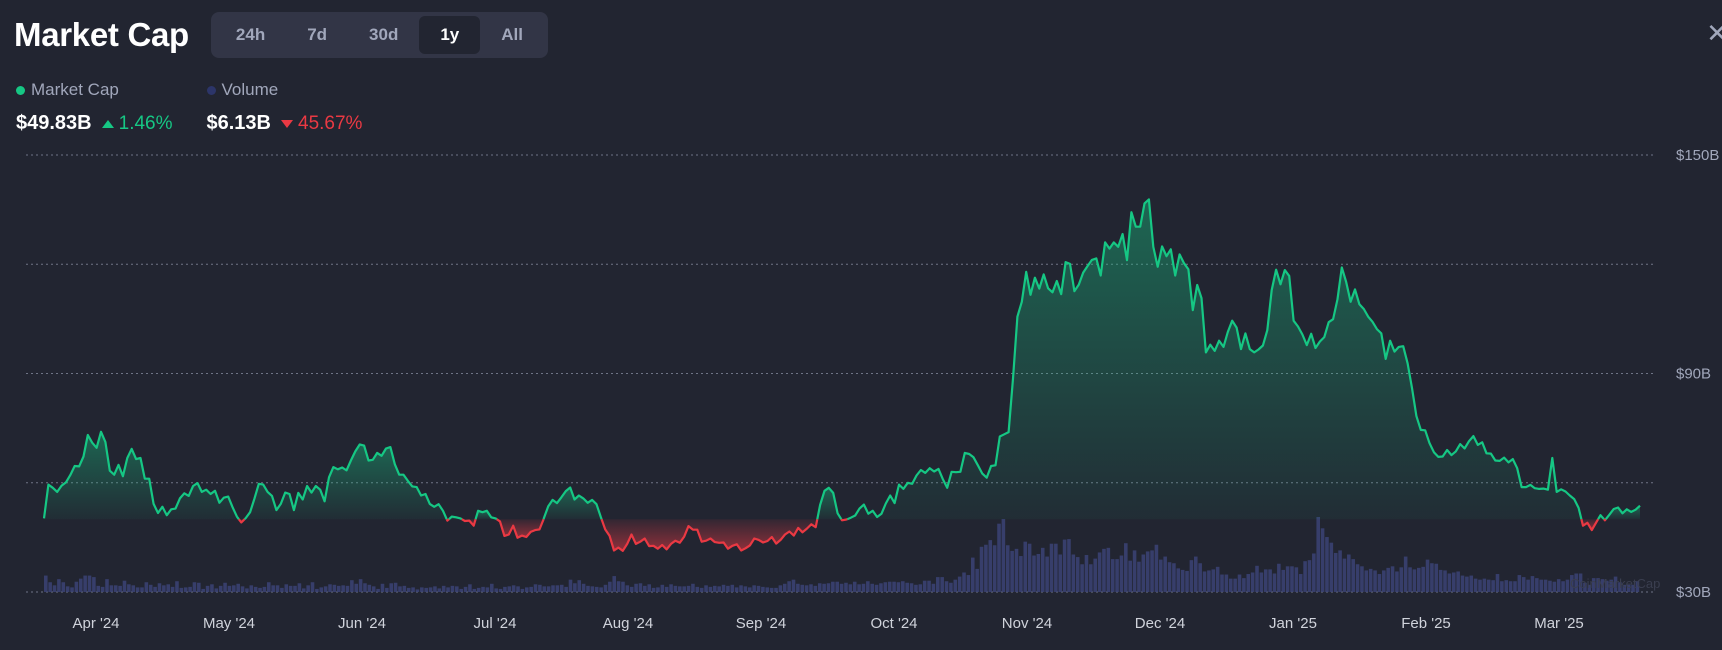 The height and width of the screenshot is (650, 1722). I want to click on tab-7d: 7d, so click(317, 34).